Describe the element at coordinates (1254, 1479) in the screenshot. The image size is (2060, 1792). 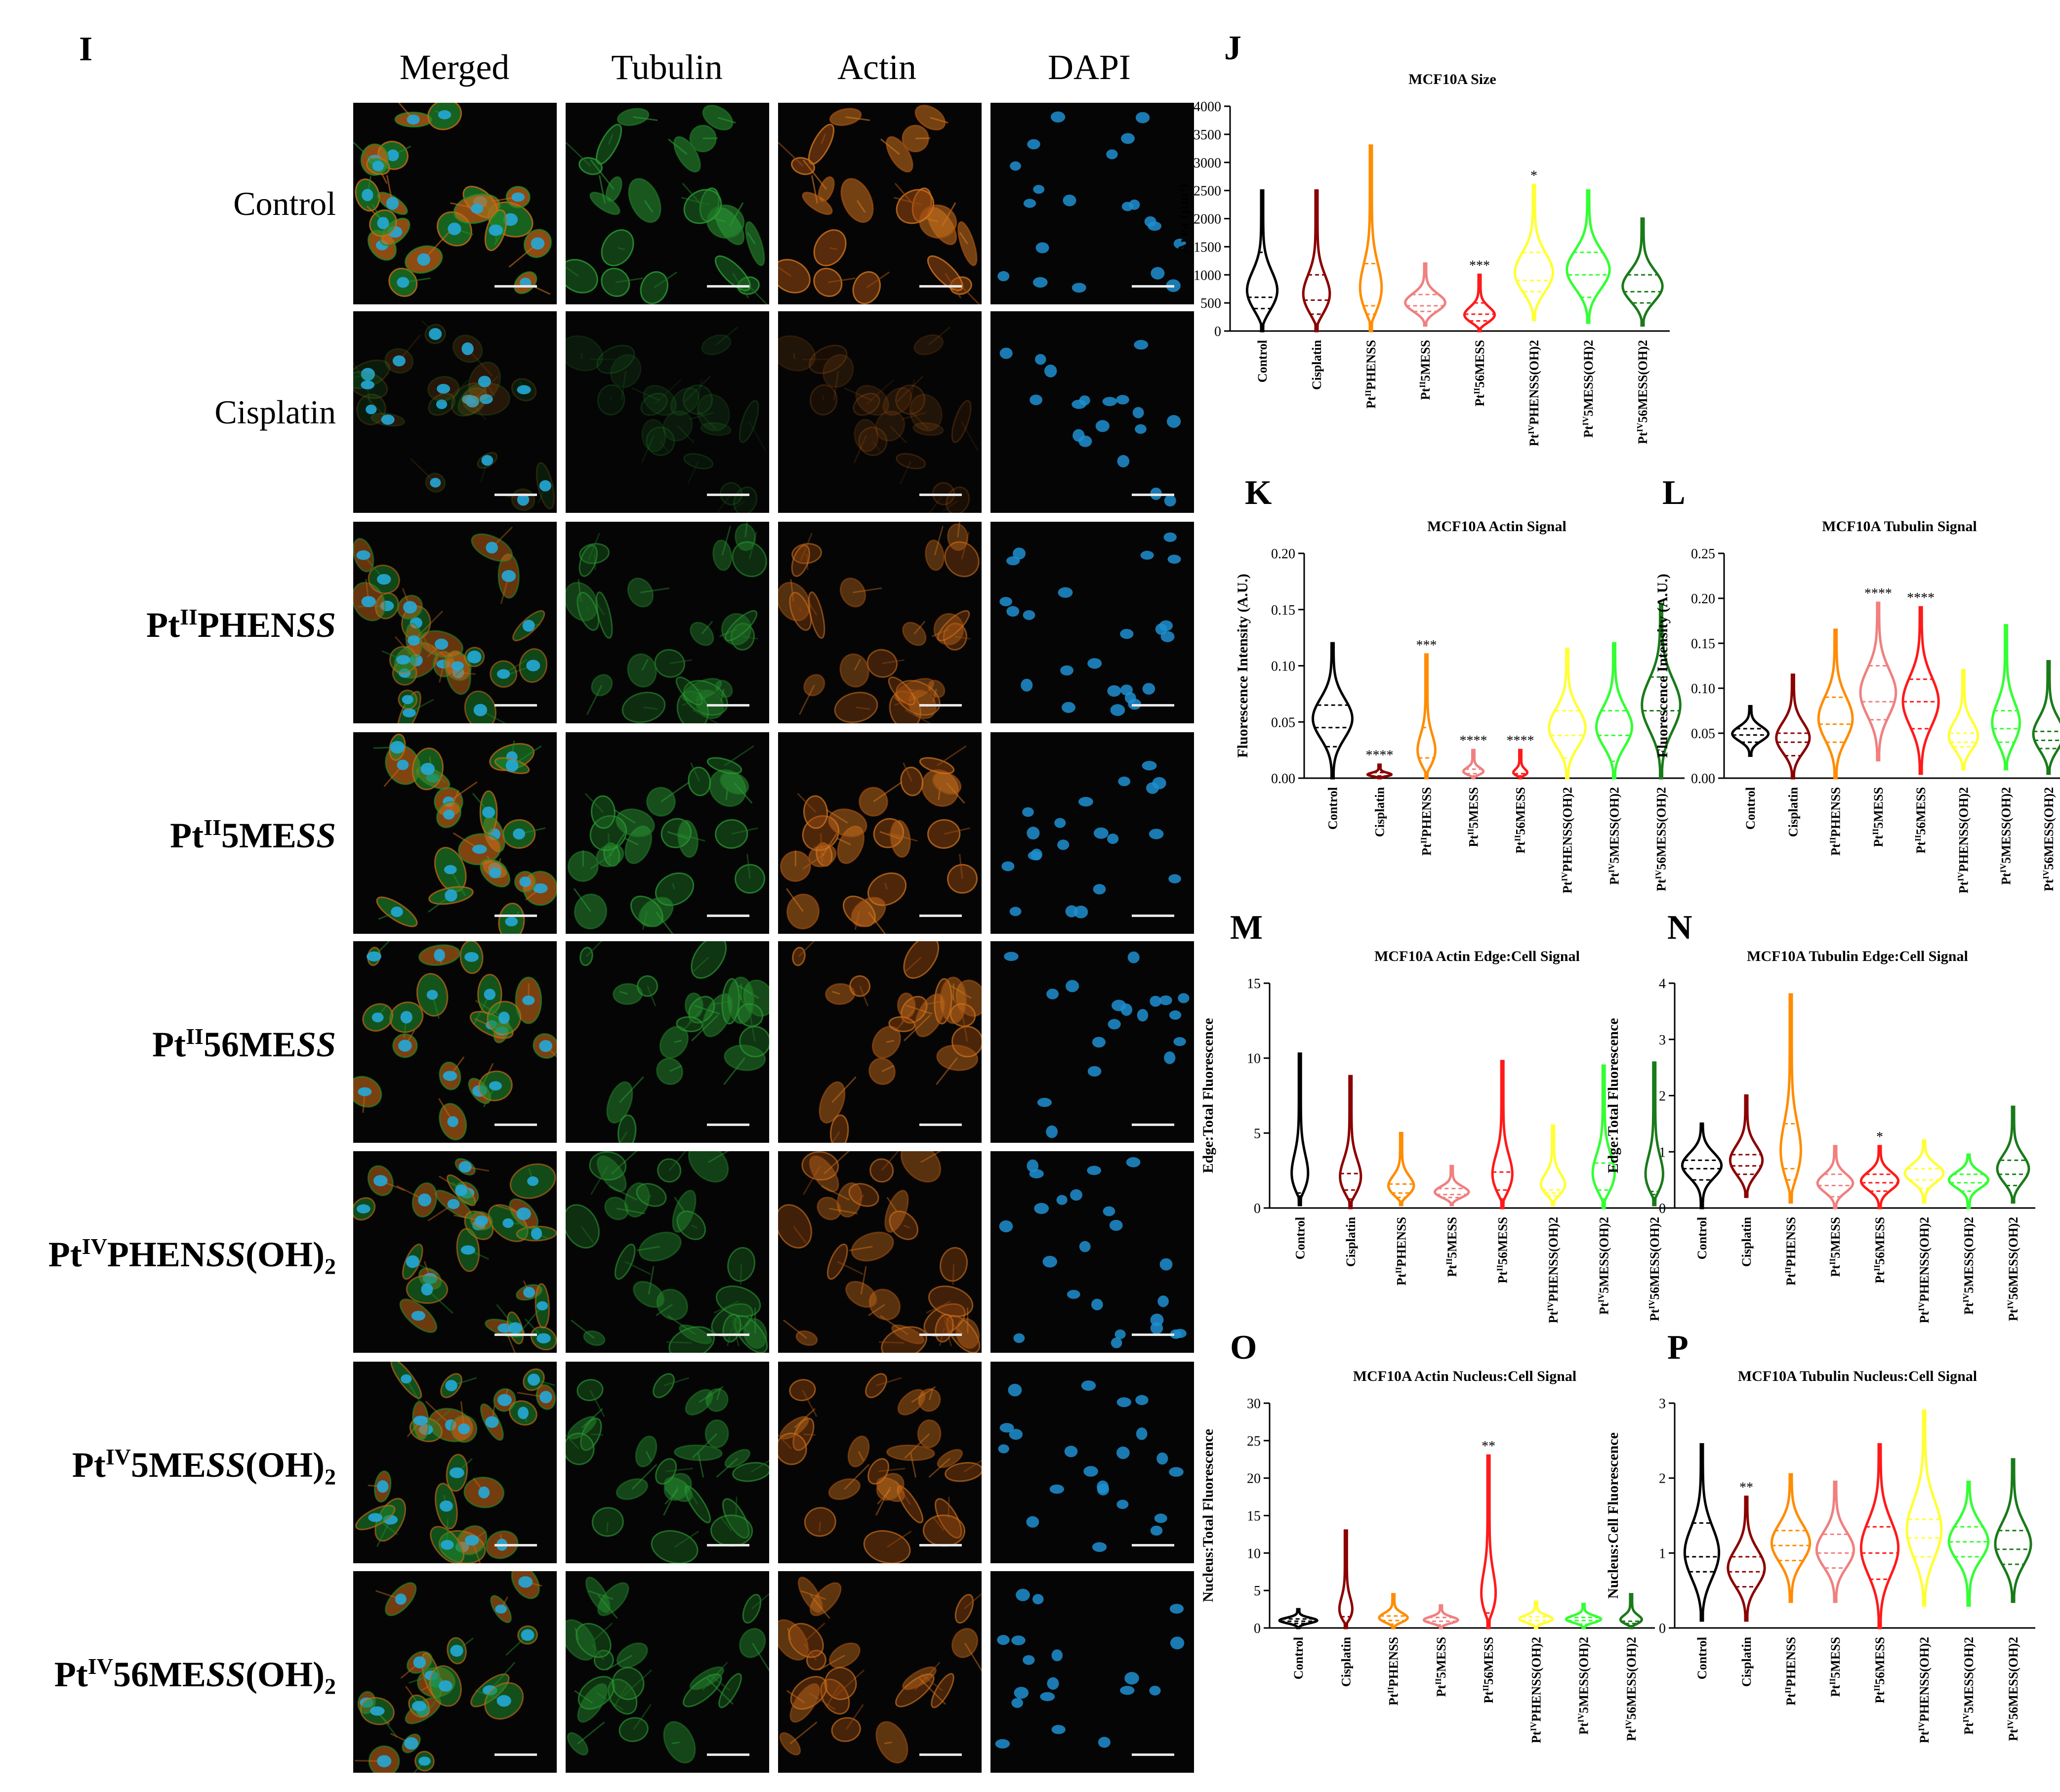
I see `y-tick-label: 20` at that location.